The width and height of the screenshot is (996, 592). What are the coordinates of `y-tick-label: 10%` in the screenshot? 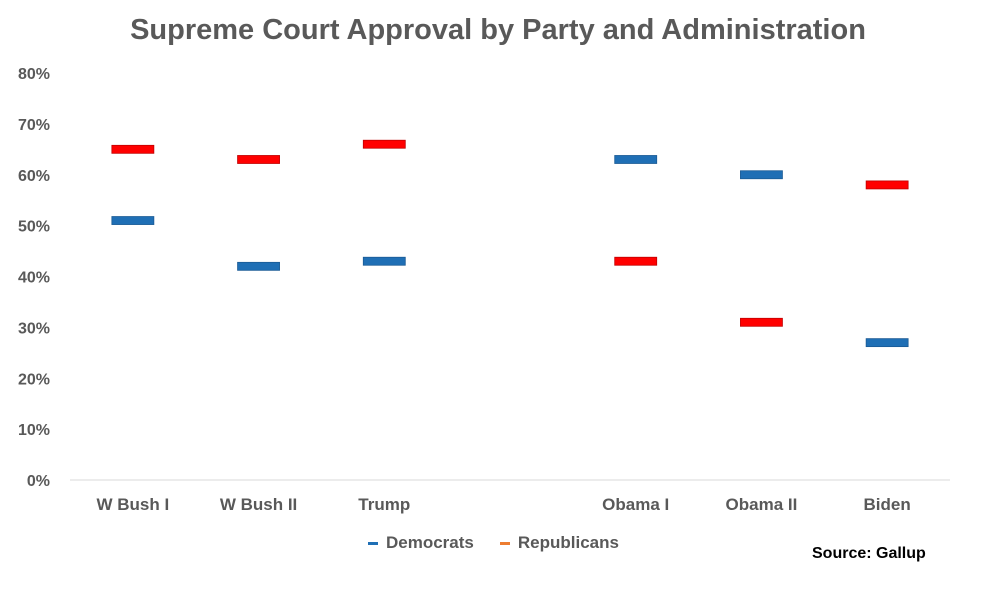 It's located at (34, 430).